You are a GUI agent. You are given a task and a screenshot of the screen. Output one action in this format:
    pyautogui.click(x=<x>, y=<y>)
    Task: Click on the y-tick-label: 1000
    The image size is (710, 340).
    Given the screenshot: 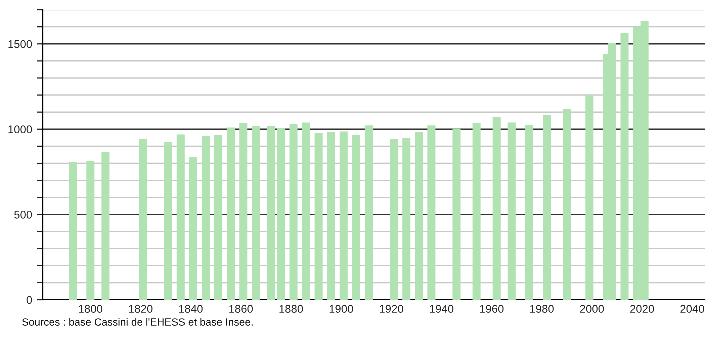 What is the action you would take?
    pyautogui.click(x=20, y=130)
    